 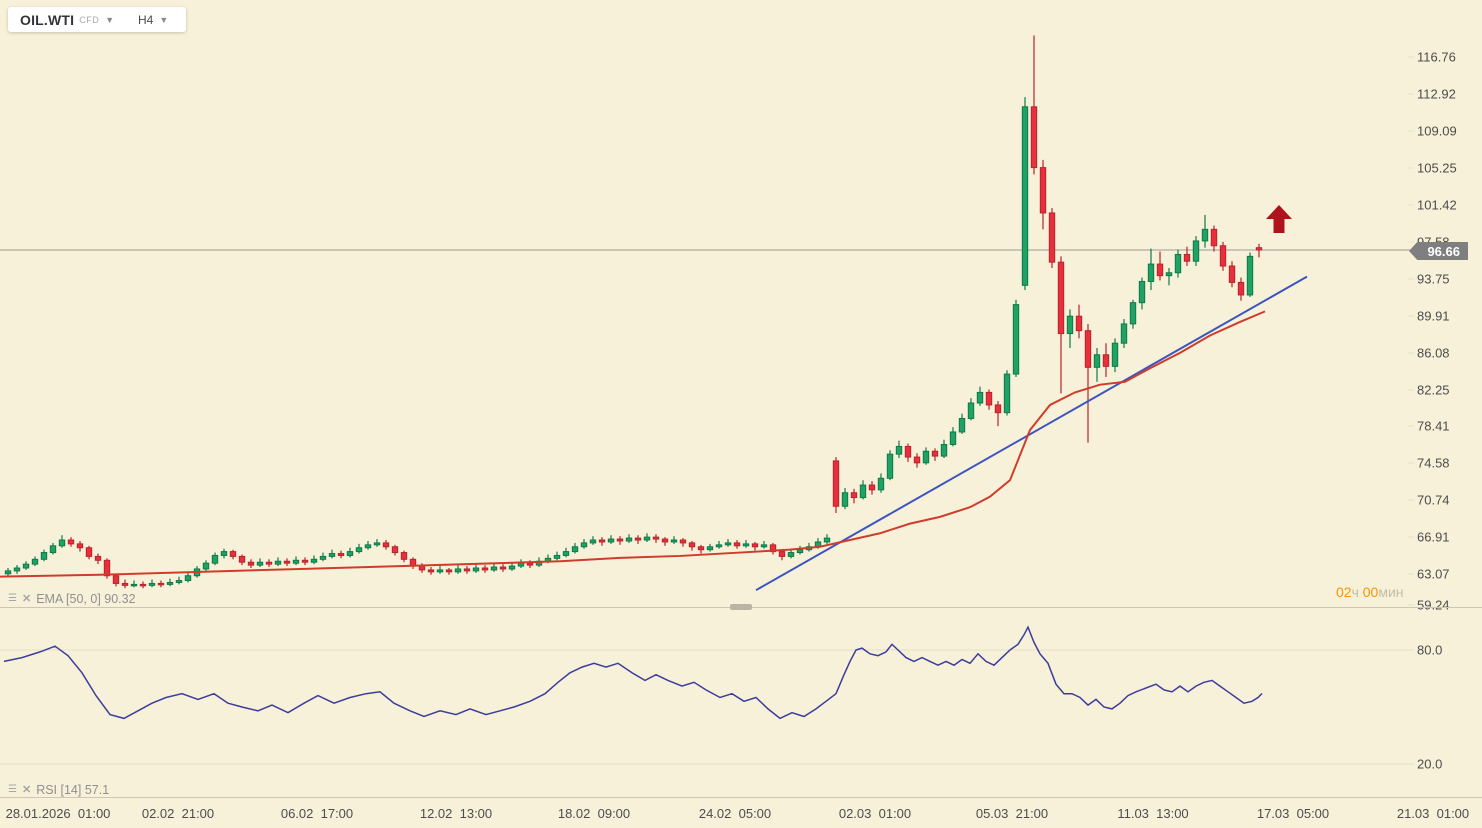 I want to click on price-axis-label: 63.07, so click(x=1433, y=574).